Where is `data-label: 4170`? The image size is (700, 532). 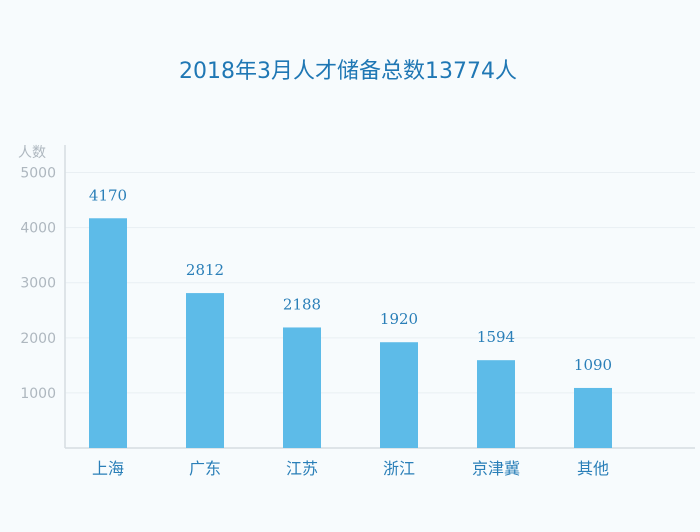 data-label: 4170 is located at coordinates (108, 195).